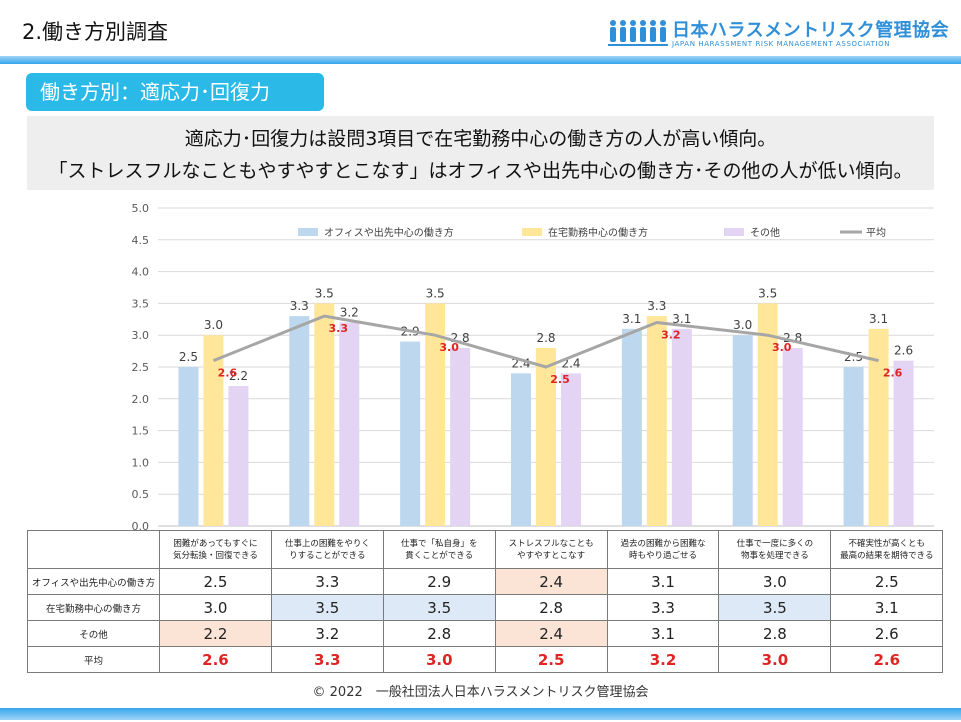 This screenshot has height=722, width=961. Describe the element at coordinates (545, 338) in the screenshot. I see `data-label: 2.8` at that location.